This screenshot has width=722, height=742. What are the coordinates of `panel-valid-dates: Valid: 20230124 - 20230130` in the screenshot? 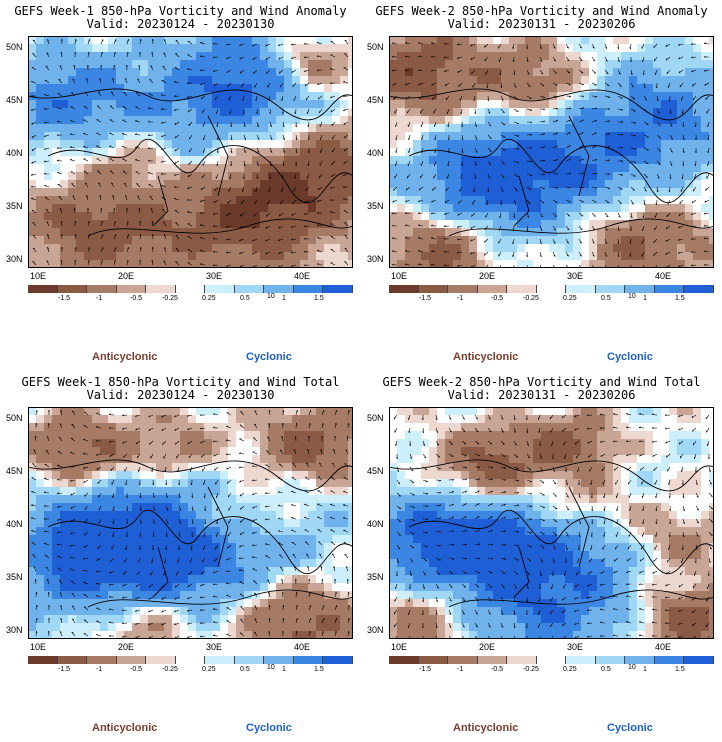 It's located at (180, 24).